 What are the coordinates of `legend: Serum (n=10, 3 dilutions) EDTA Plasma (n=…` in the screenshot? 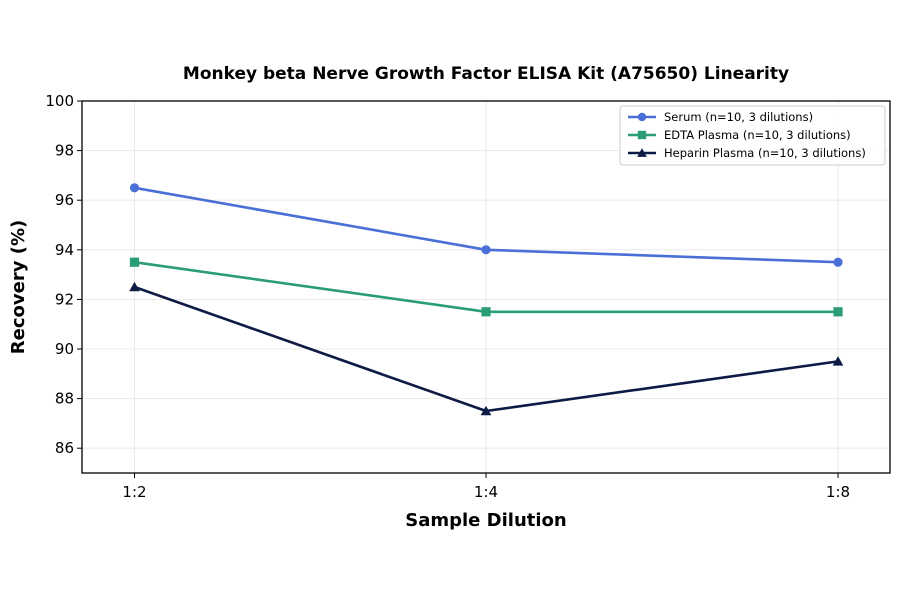 It's located at (752, 135).